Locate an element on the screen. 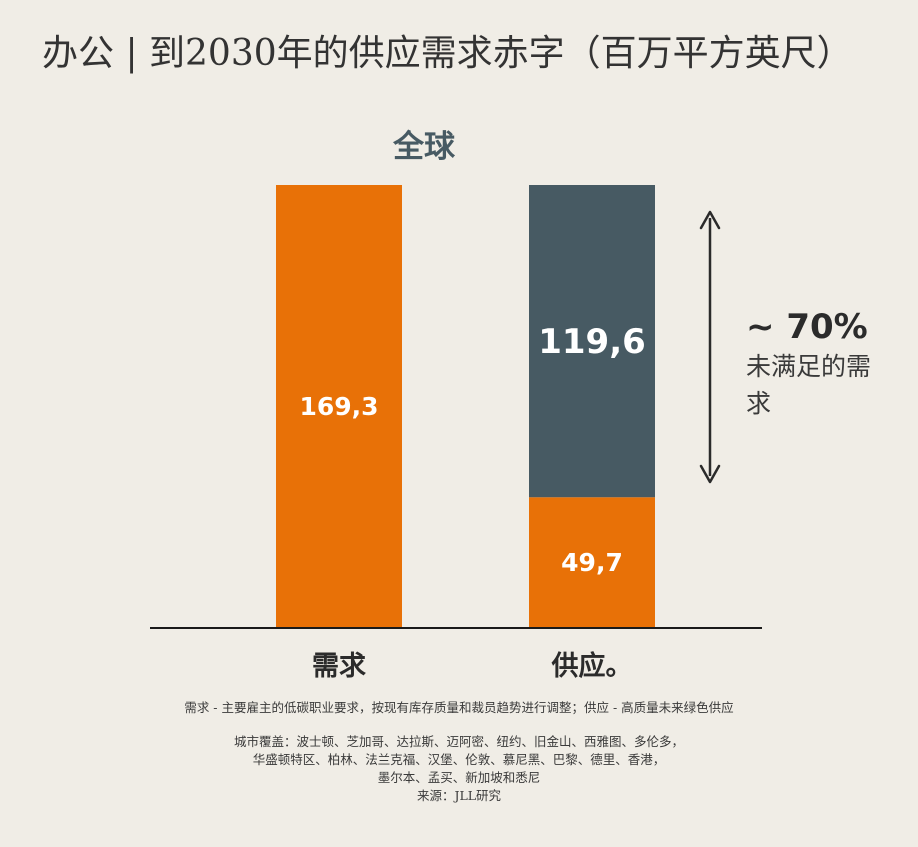 This screenshot has width=918, height=847. annotation-text: 未满足的需求 is located at coordinates (808, 385).